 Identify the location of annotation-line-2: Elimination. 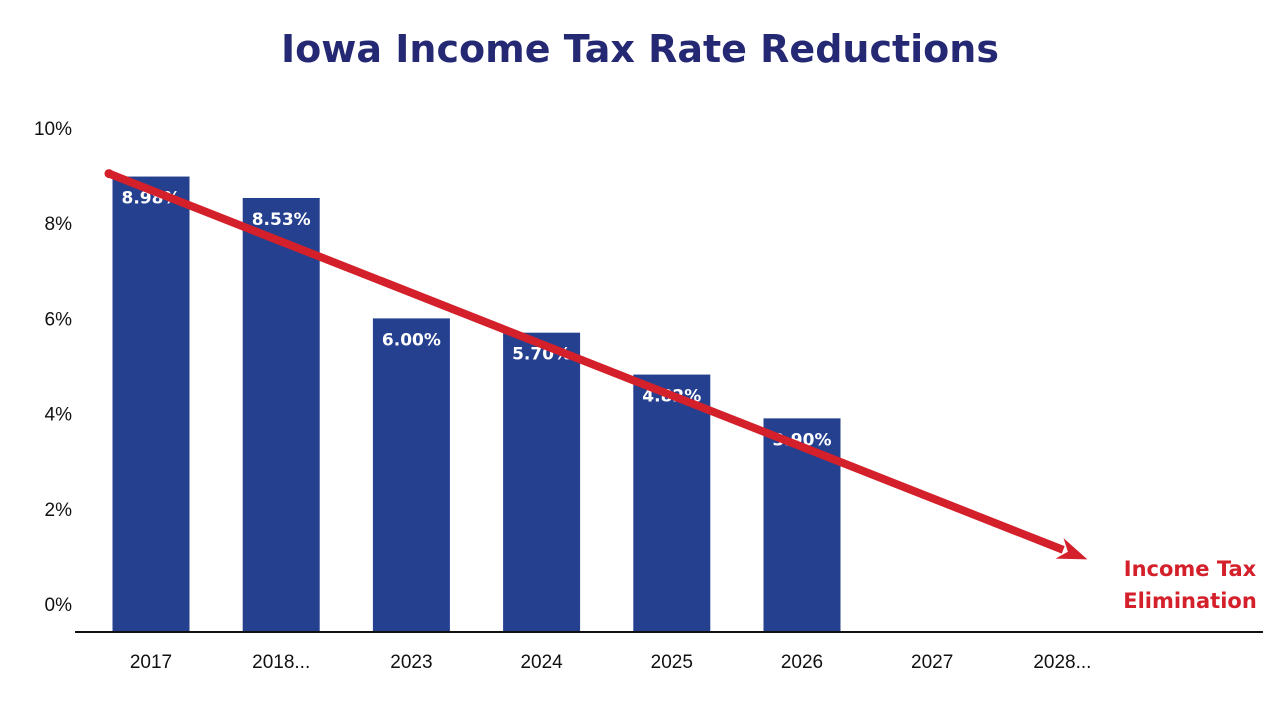
(1190, 601).